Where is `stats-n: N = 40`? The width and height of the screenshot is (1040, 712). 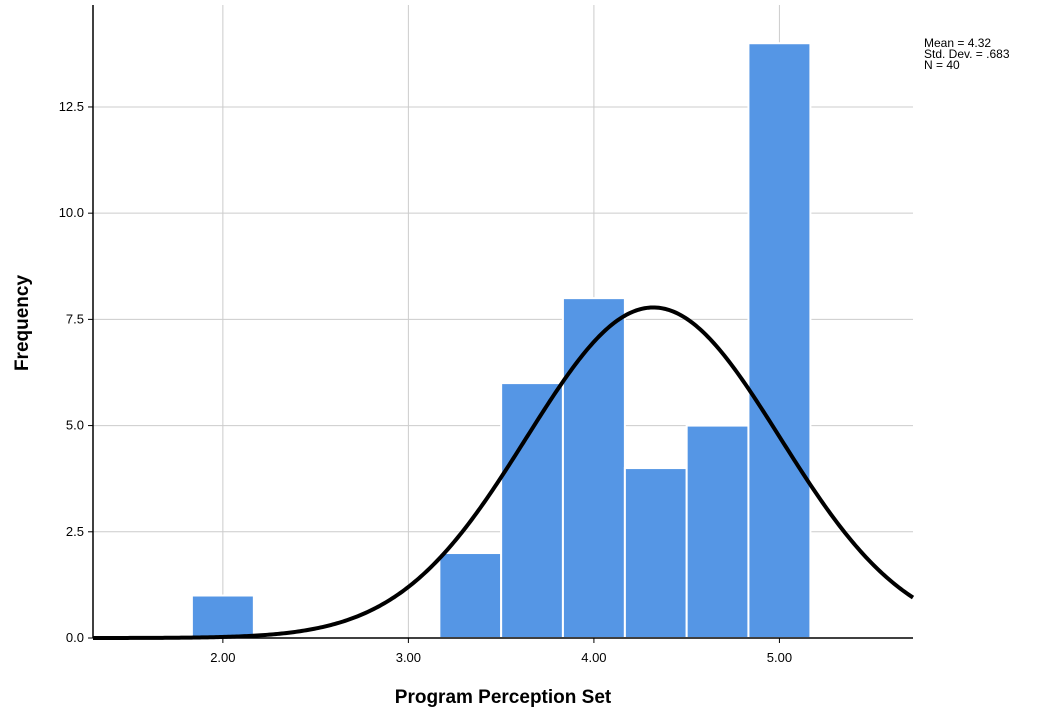
stats-n: N = 40 is located at coordinates (942, 65).